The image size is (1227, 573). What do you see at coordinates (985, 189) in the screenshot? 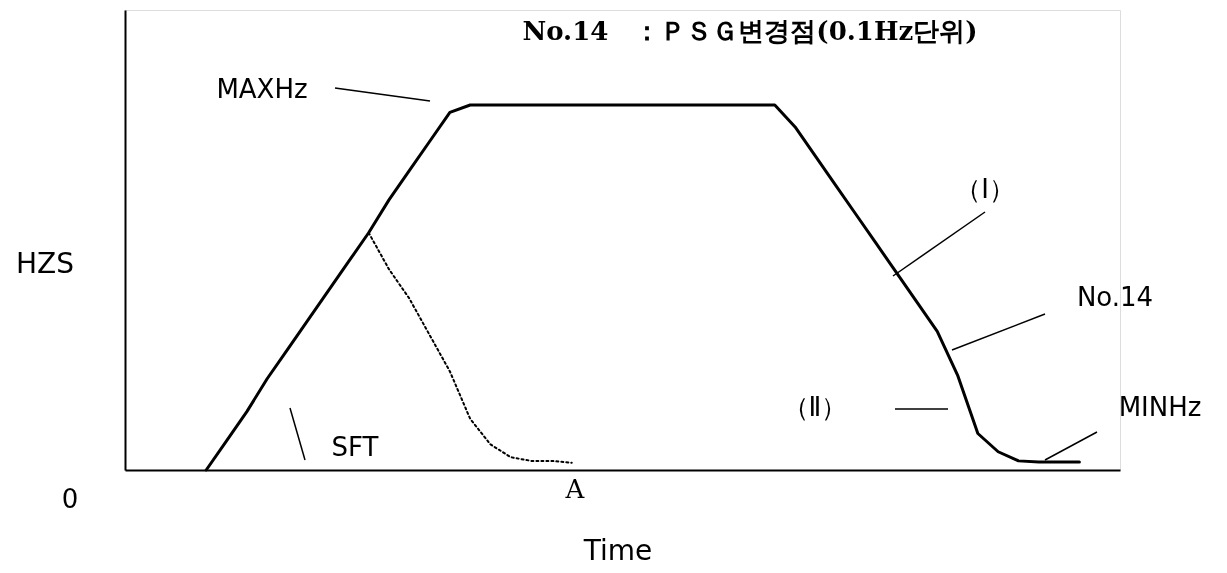
I see `annotation: （Ⅰ）` at bounding box center [985, 189].